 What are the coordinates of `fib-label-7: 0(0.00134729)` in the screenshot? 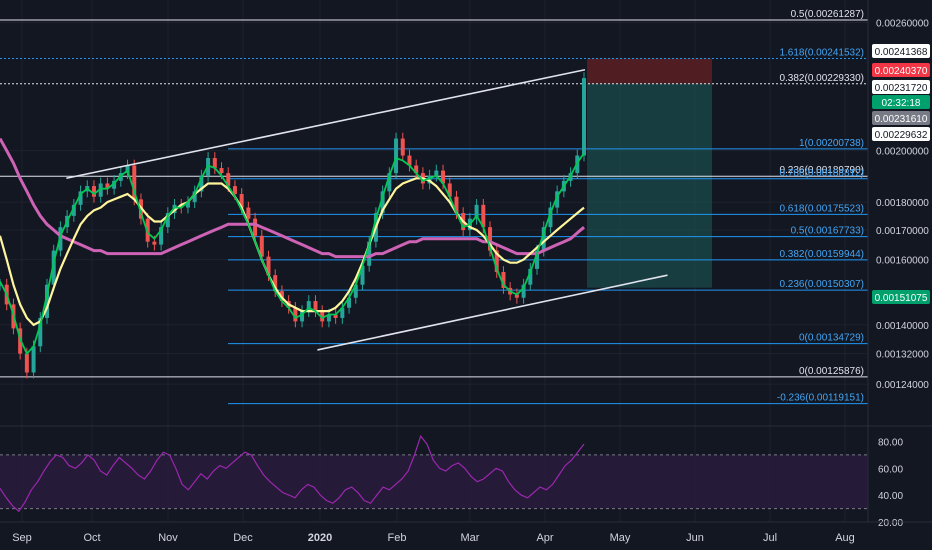 It's located at (831, 338).